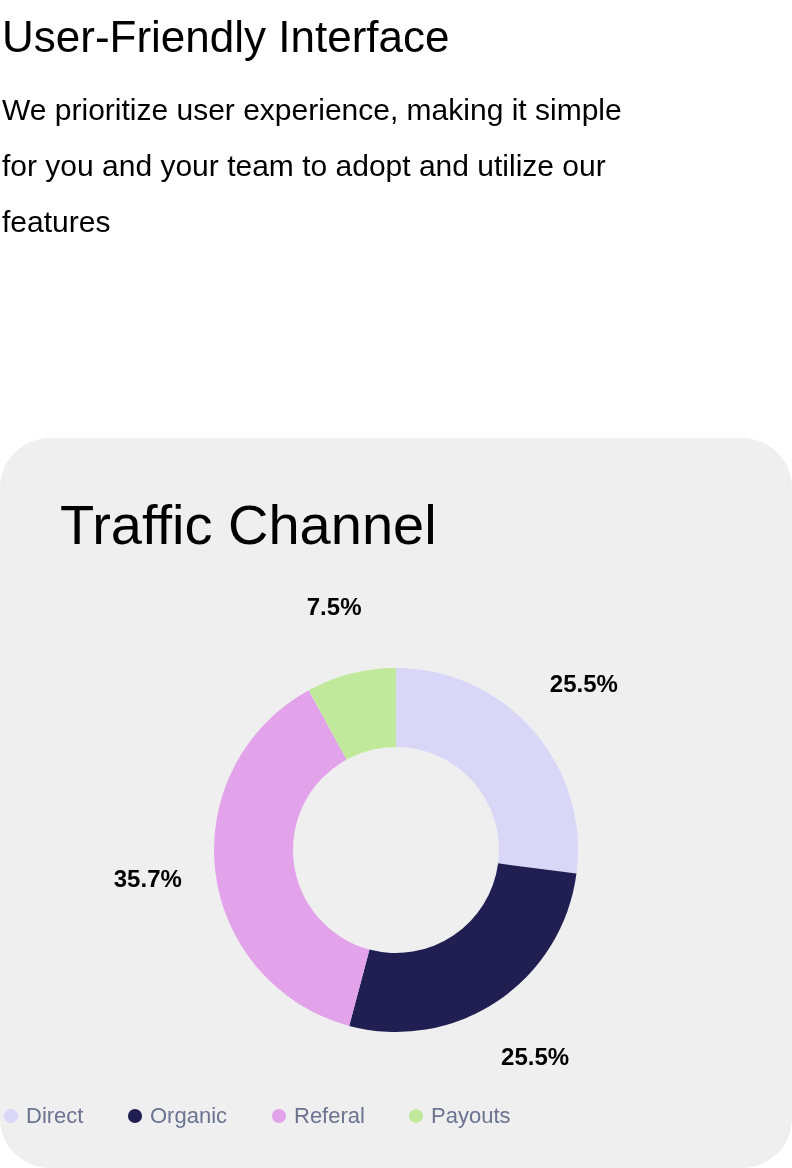 The height and width of the screenshot is (1168, 792). Describe the element at coordinates (471, 1115) in the screenshot. I see `legend-label: Payouts` at that location.